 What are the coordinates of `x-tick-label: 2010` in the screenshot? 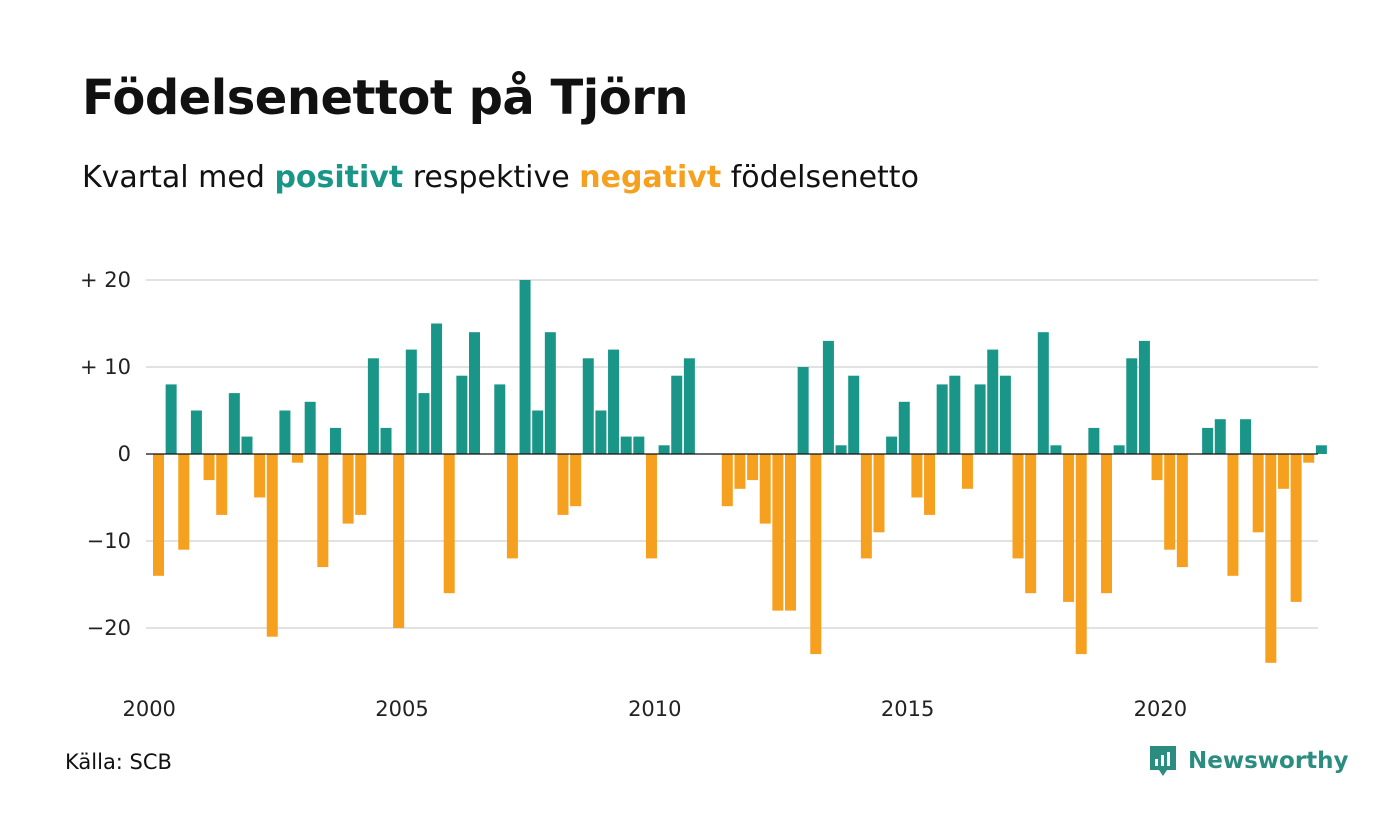 It's located at (654, 709).